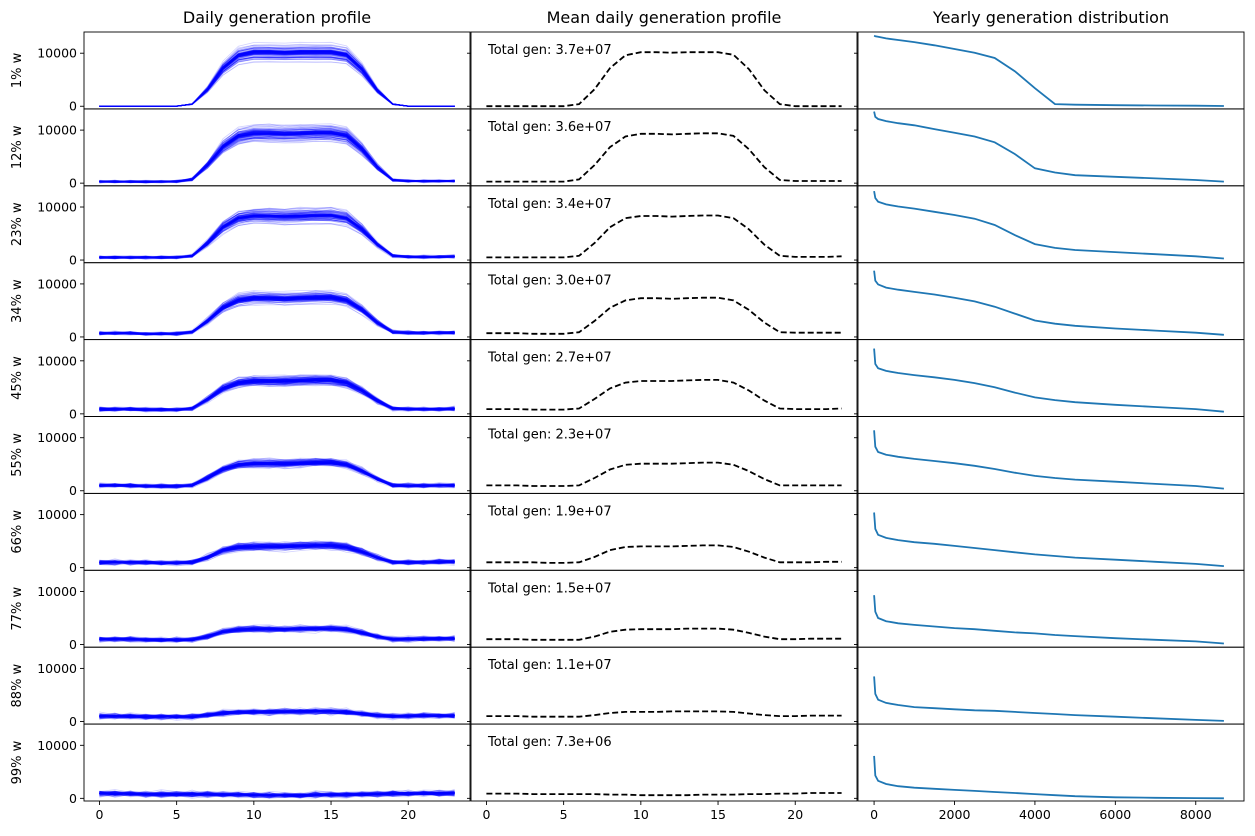 The width and height of the screenshot is (1255, 836). I want to click on x-tick-label: 8000, so click(1196, 814).